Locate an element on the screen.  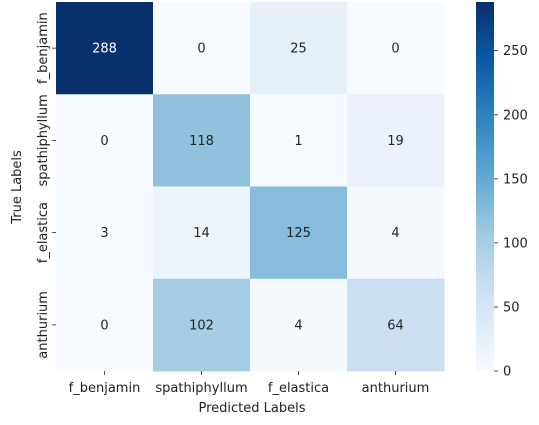
cell-value-r2-c2: 125 is located at coordinates (298, 233).